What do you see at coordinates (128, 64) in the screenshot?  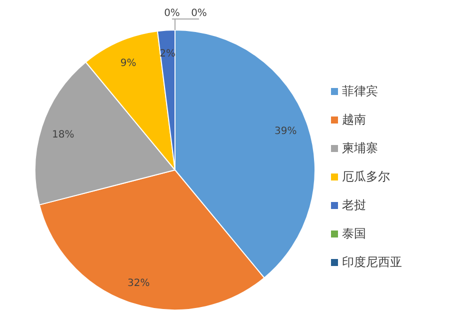 I see `data-label: 9%` at bounding box center [128, 64].